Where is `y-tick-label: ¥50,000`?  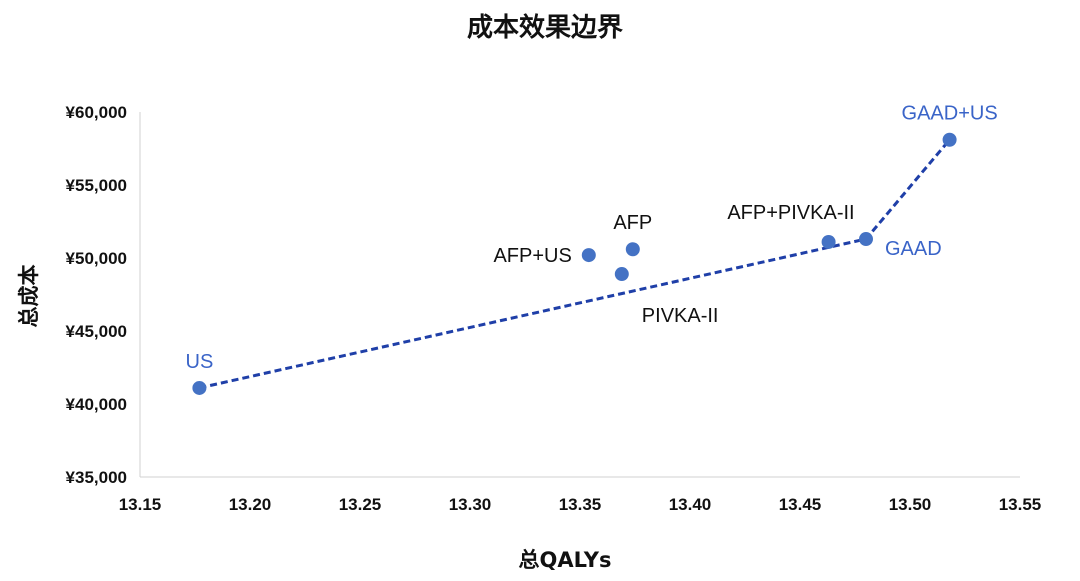
y-tick-label: ¥50,000 is located at coordinates (96, 258).